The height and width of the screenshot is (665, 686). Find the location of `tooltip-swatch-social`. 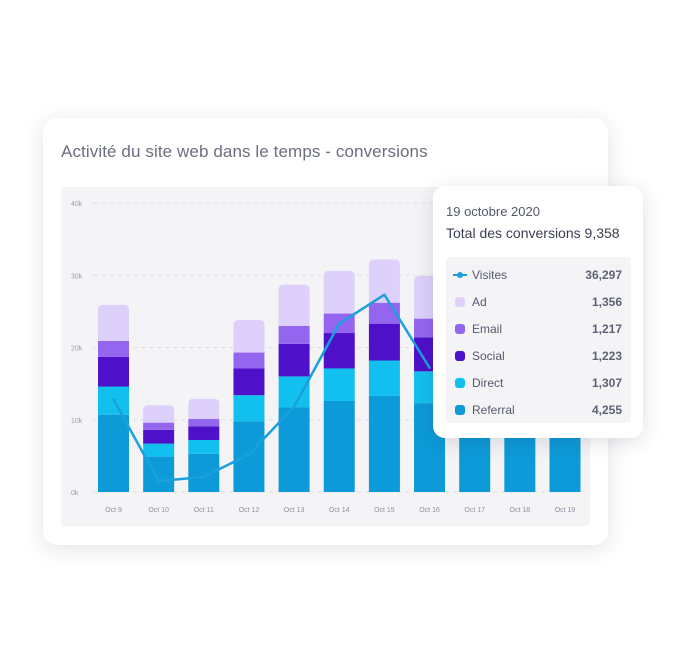

tooltip-swatch-social is located at coordinates (460, 356).